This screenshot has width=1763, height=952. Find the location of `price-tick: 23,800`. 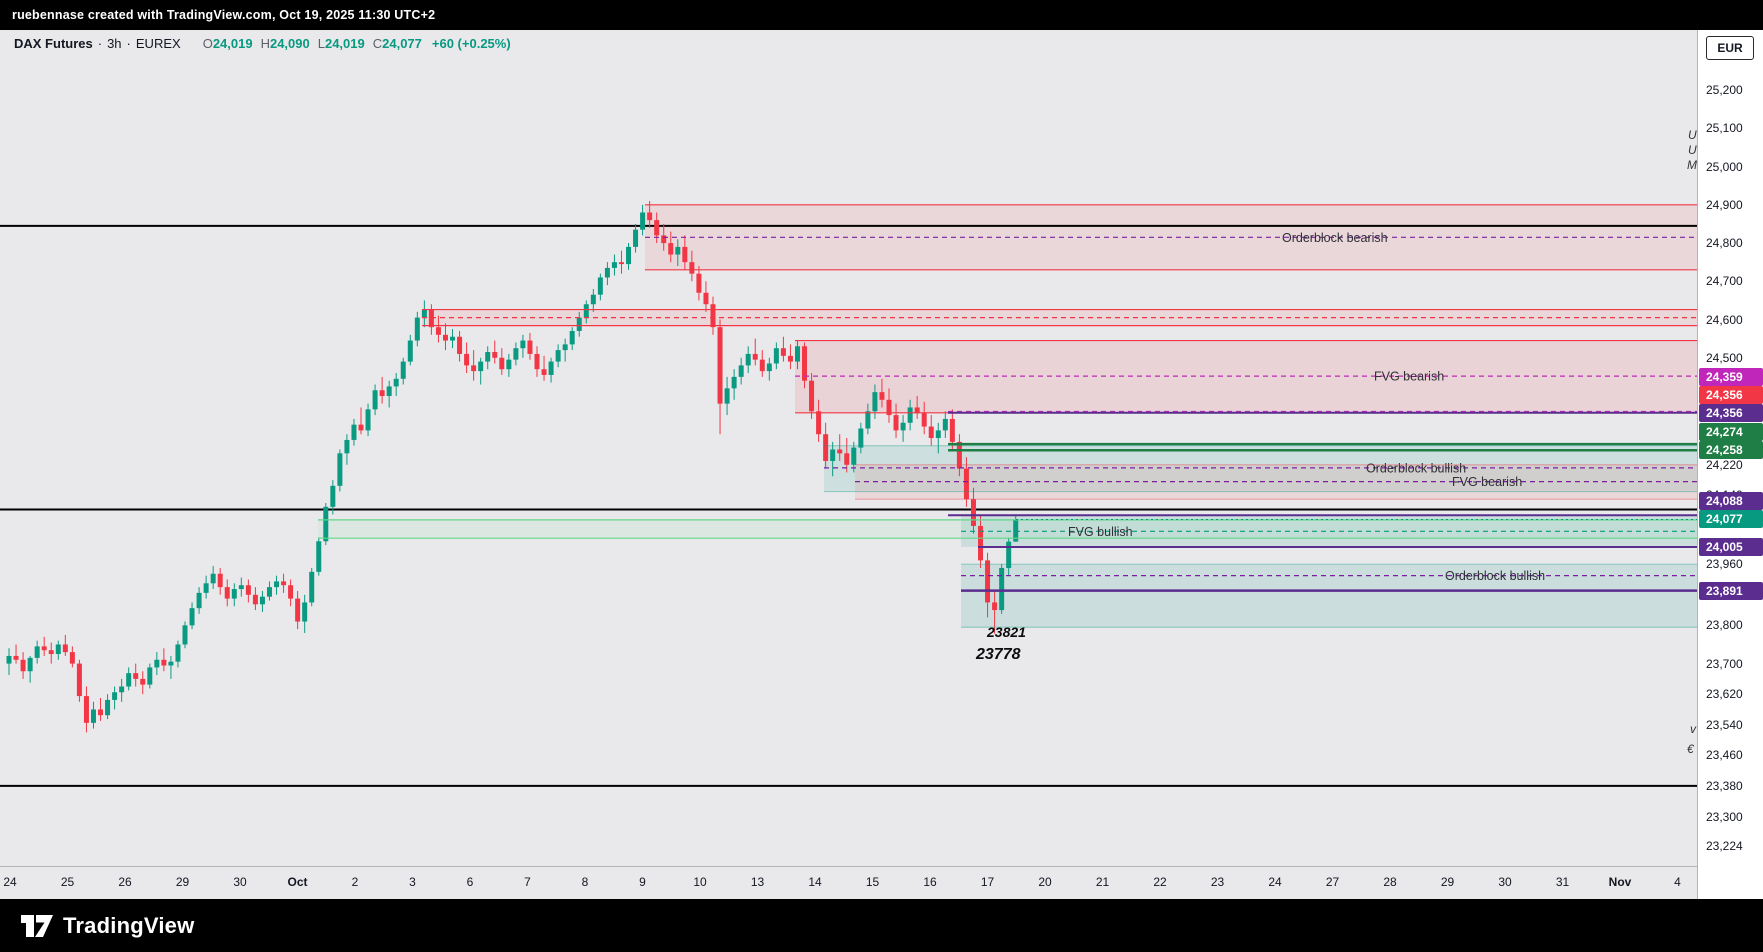

price-tick: 23,800 is located at coordinates (1724, 625).